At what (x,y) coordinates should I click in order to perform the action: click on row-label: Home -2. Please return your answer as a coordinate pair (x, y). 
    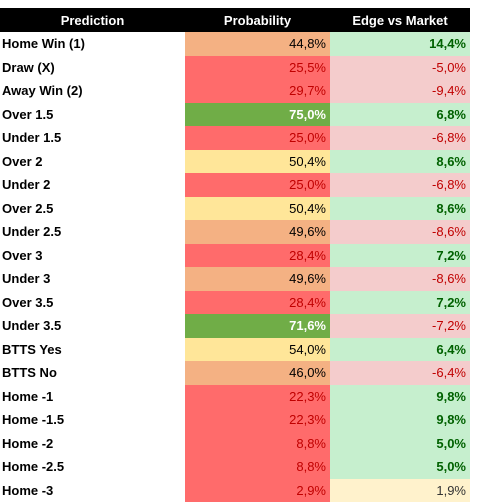
    Looking at the image, I should click on (92, 444).